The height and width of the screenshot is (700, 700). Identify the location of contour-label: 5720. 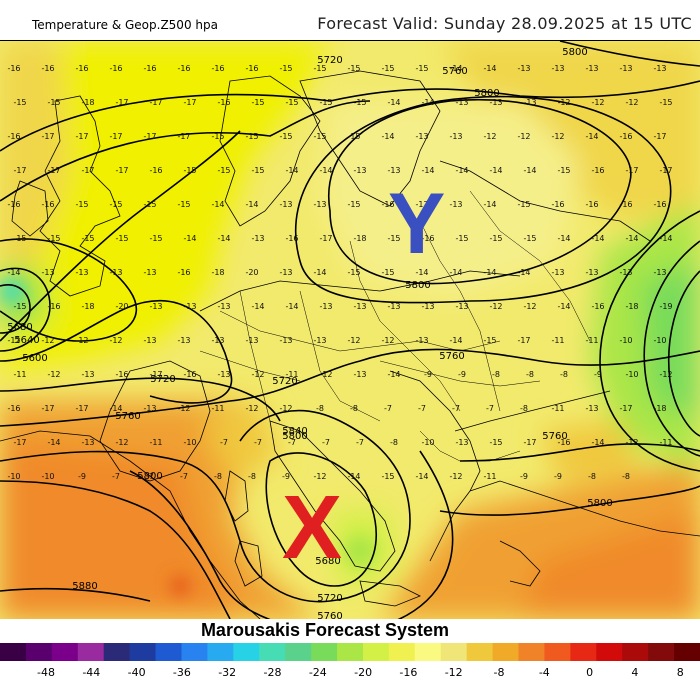
(284, 381).